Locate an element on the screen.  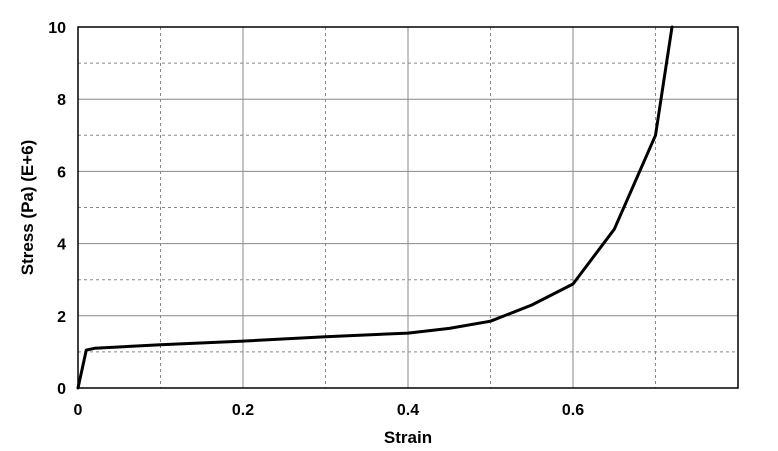
x-tick-label: 0.4 is located at coordinates (408, 410).